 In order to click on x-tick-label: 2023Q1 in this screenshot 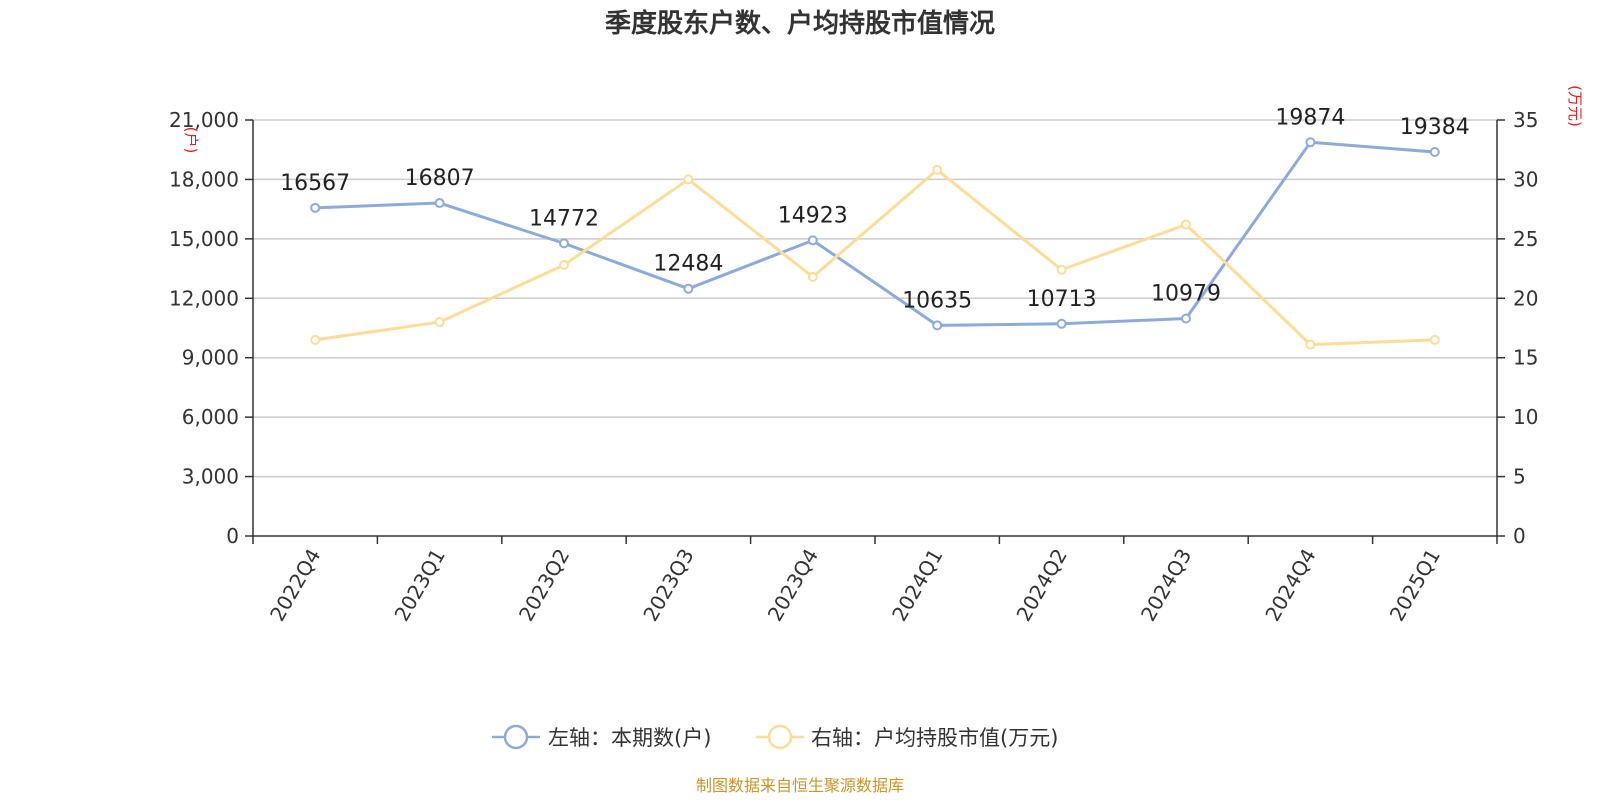, I will do `click(419, 585)`.